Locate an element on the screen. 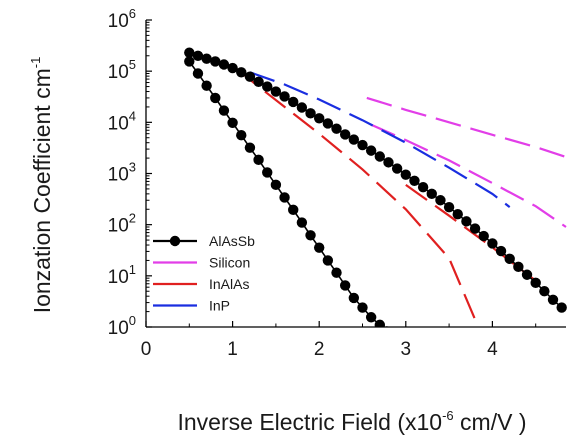 Image resolution: width=583 pixels, height=443 pixels. y-axis-title: Ionzation Coefficient cm-1 is located at coordinates (41, 185).